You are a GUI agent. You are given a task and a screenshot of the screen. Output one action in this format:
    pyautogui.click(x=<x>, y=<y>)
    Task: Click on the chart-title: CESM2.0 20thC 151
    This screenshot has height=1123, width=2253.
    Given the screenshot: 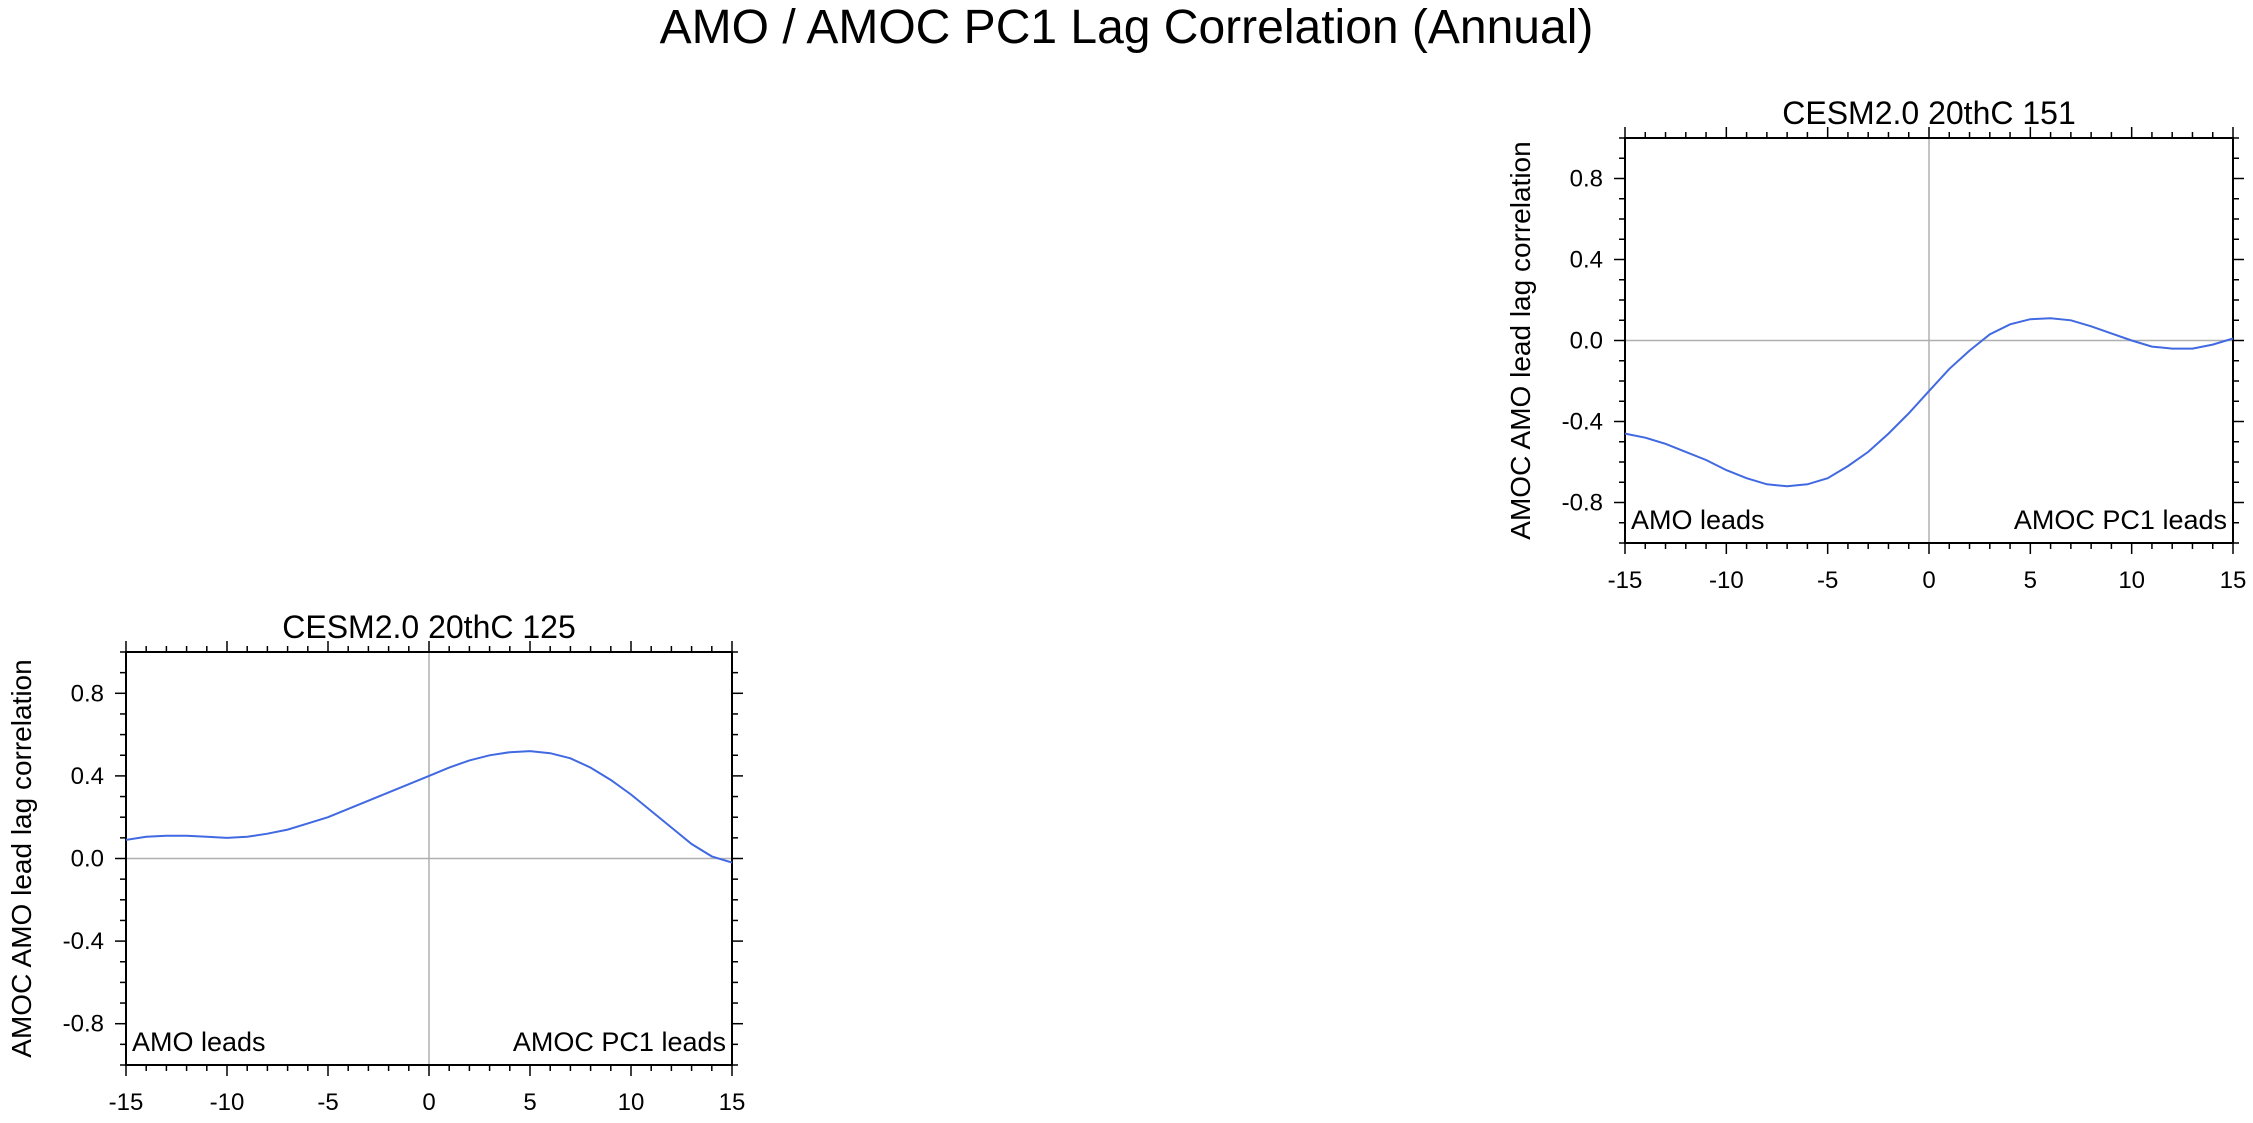 What is the action you would take?
    pyautogui.click(x=1929, y=113)
    